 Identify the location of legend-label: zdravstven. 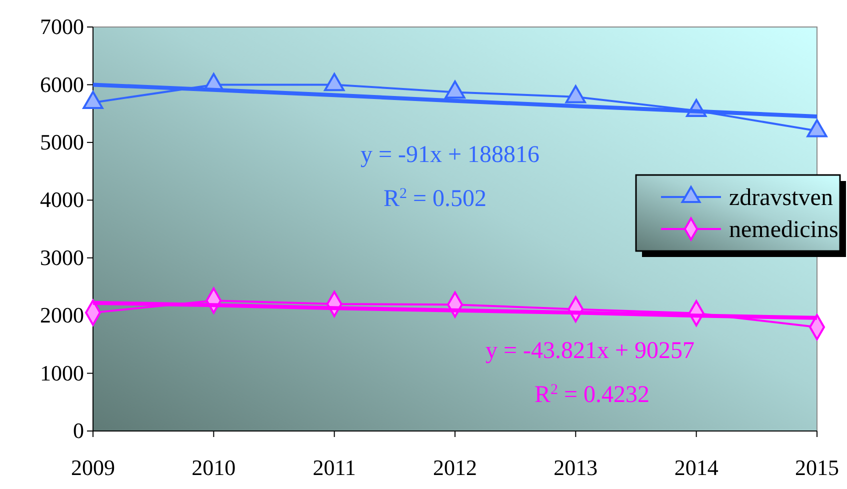
(781, 198).